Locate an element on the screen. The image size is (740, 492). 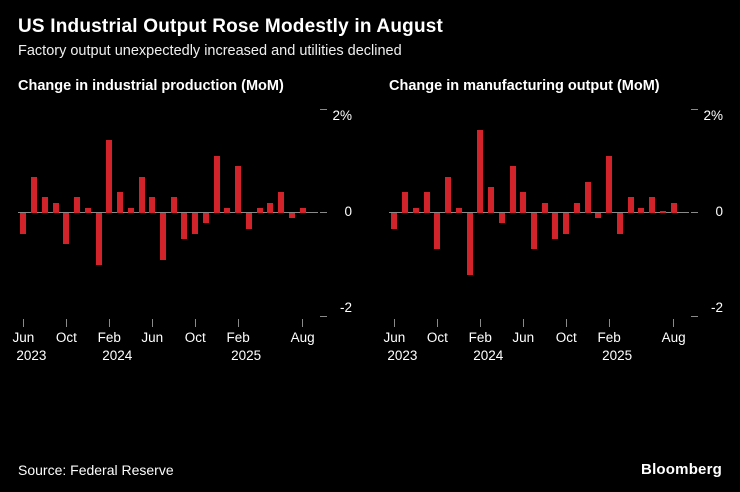
bar-may-2025 is located at coordinates (641, 210).